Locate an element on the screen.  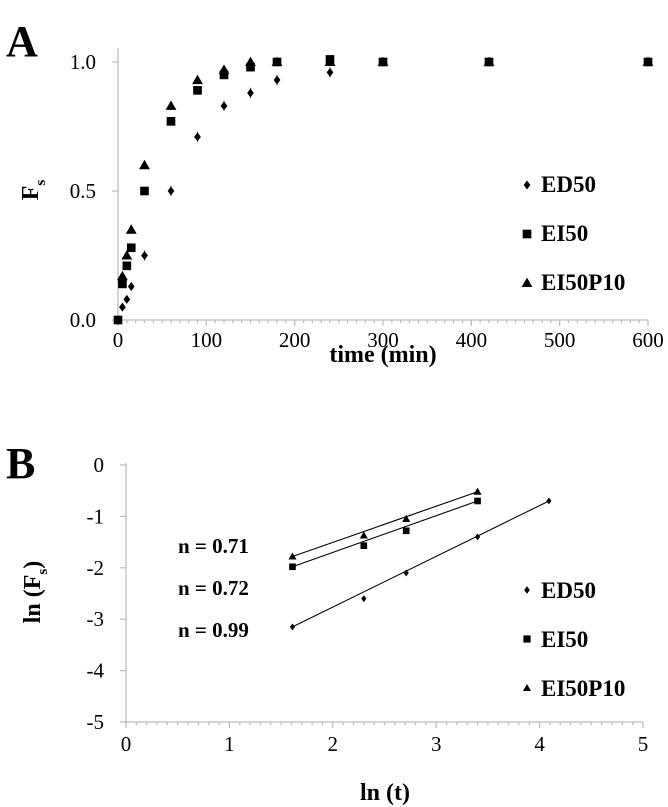
legend-item-ei50p10-b: EI50P10 is located at coordinates (573, 688).